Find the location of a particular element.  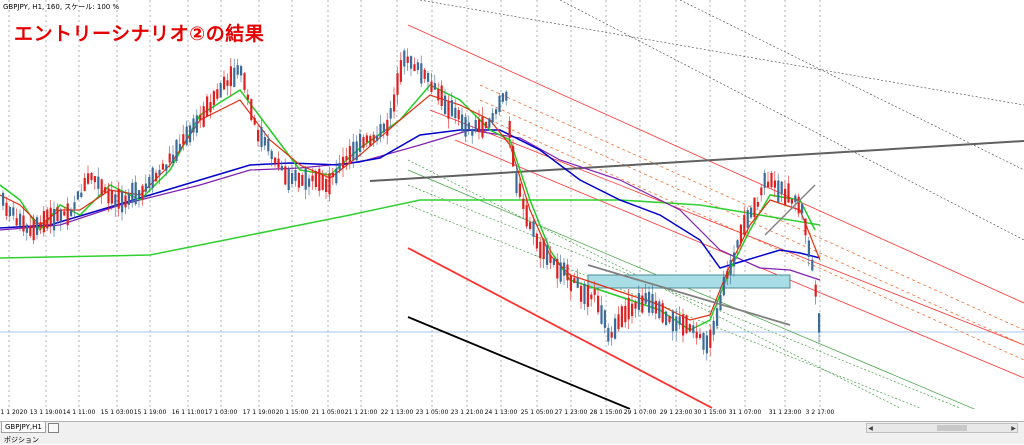

ma-long-line is located at coordinates (410, 229).